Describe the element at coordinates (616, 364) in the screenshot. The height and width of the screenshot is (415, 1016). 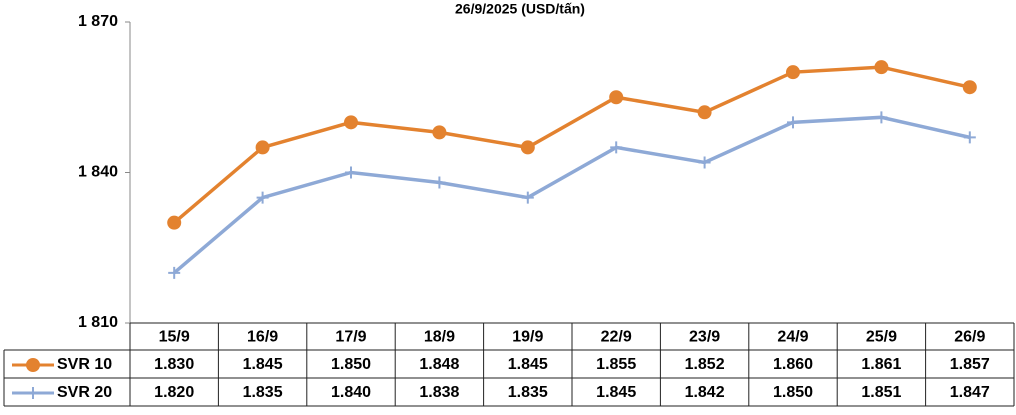
I see `table-value: 1.855` at that location.